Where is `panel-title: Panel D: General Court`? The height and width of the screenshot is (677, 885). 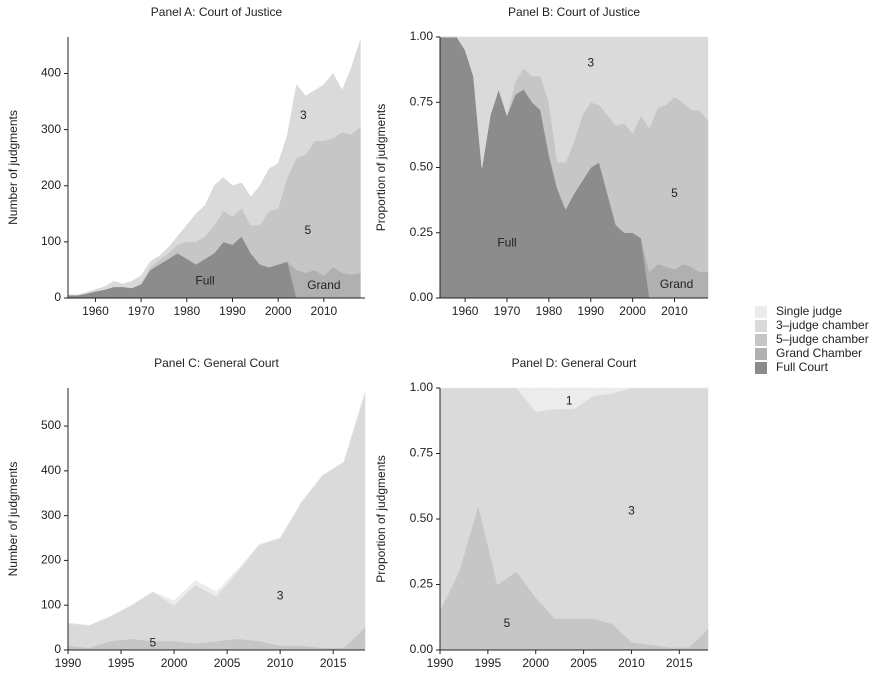 panel-title: Panel D: General Court is located at coordinates (574, 363).